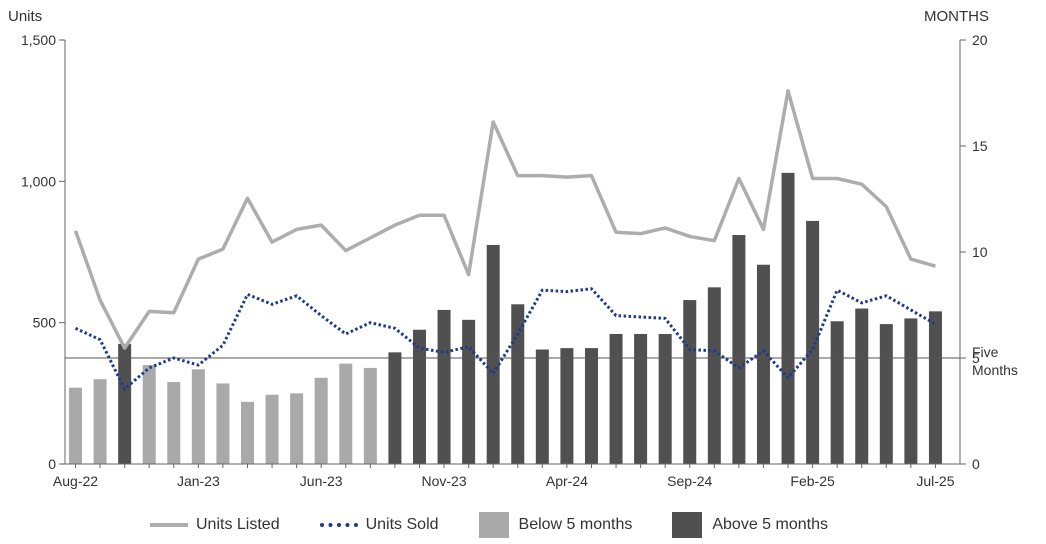 This screenshot has width=1046, height=544. Describe the element at coordinates (567, 481) in the screenshot. I see `x-tick-label-20: Apr-24` at that location.